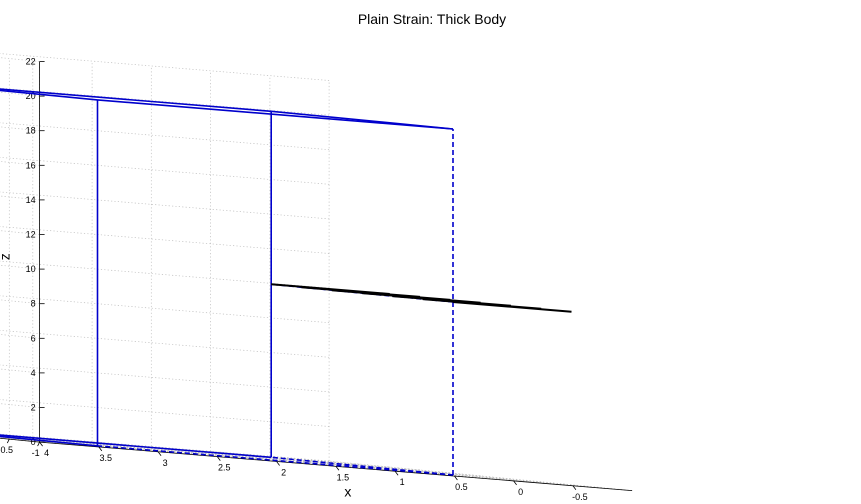 The width and height of the screenshot is (861, 504). I want to click on x-tick-label: 4, so click(46, 453).